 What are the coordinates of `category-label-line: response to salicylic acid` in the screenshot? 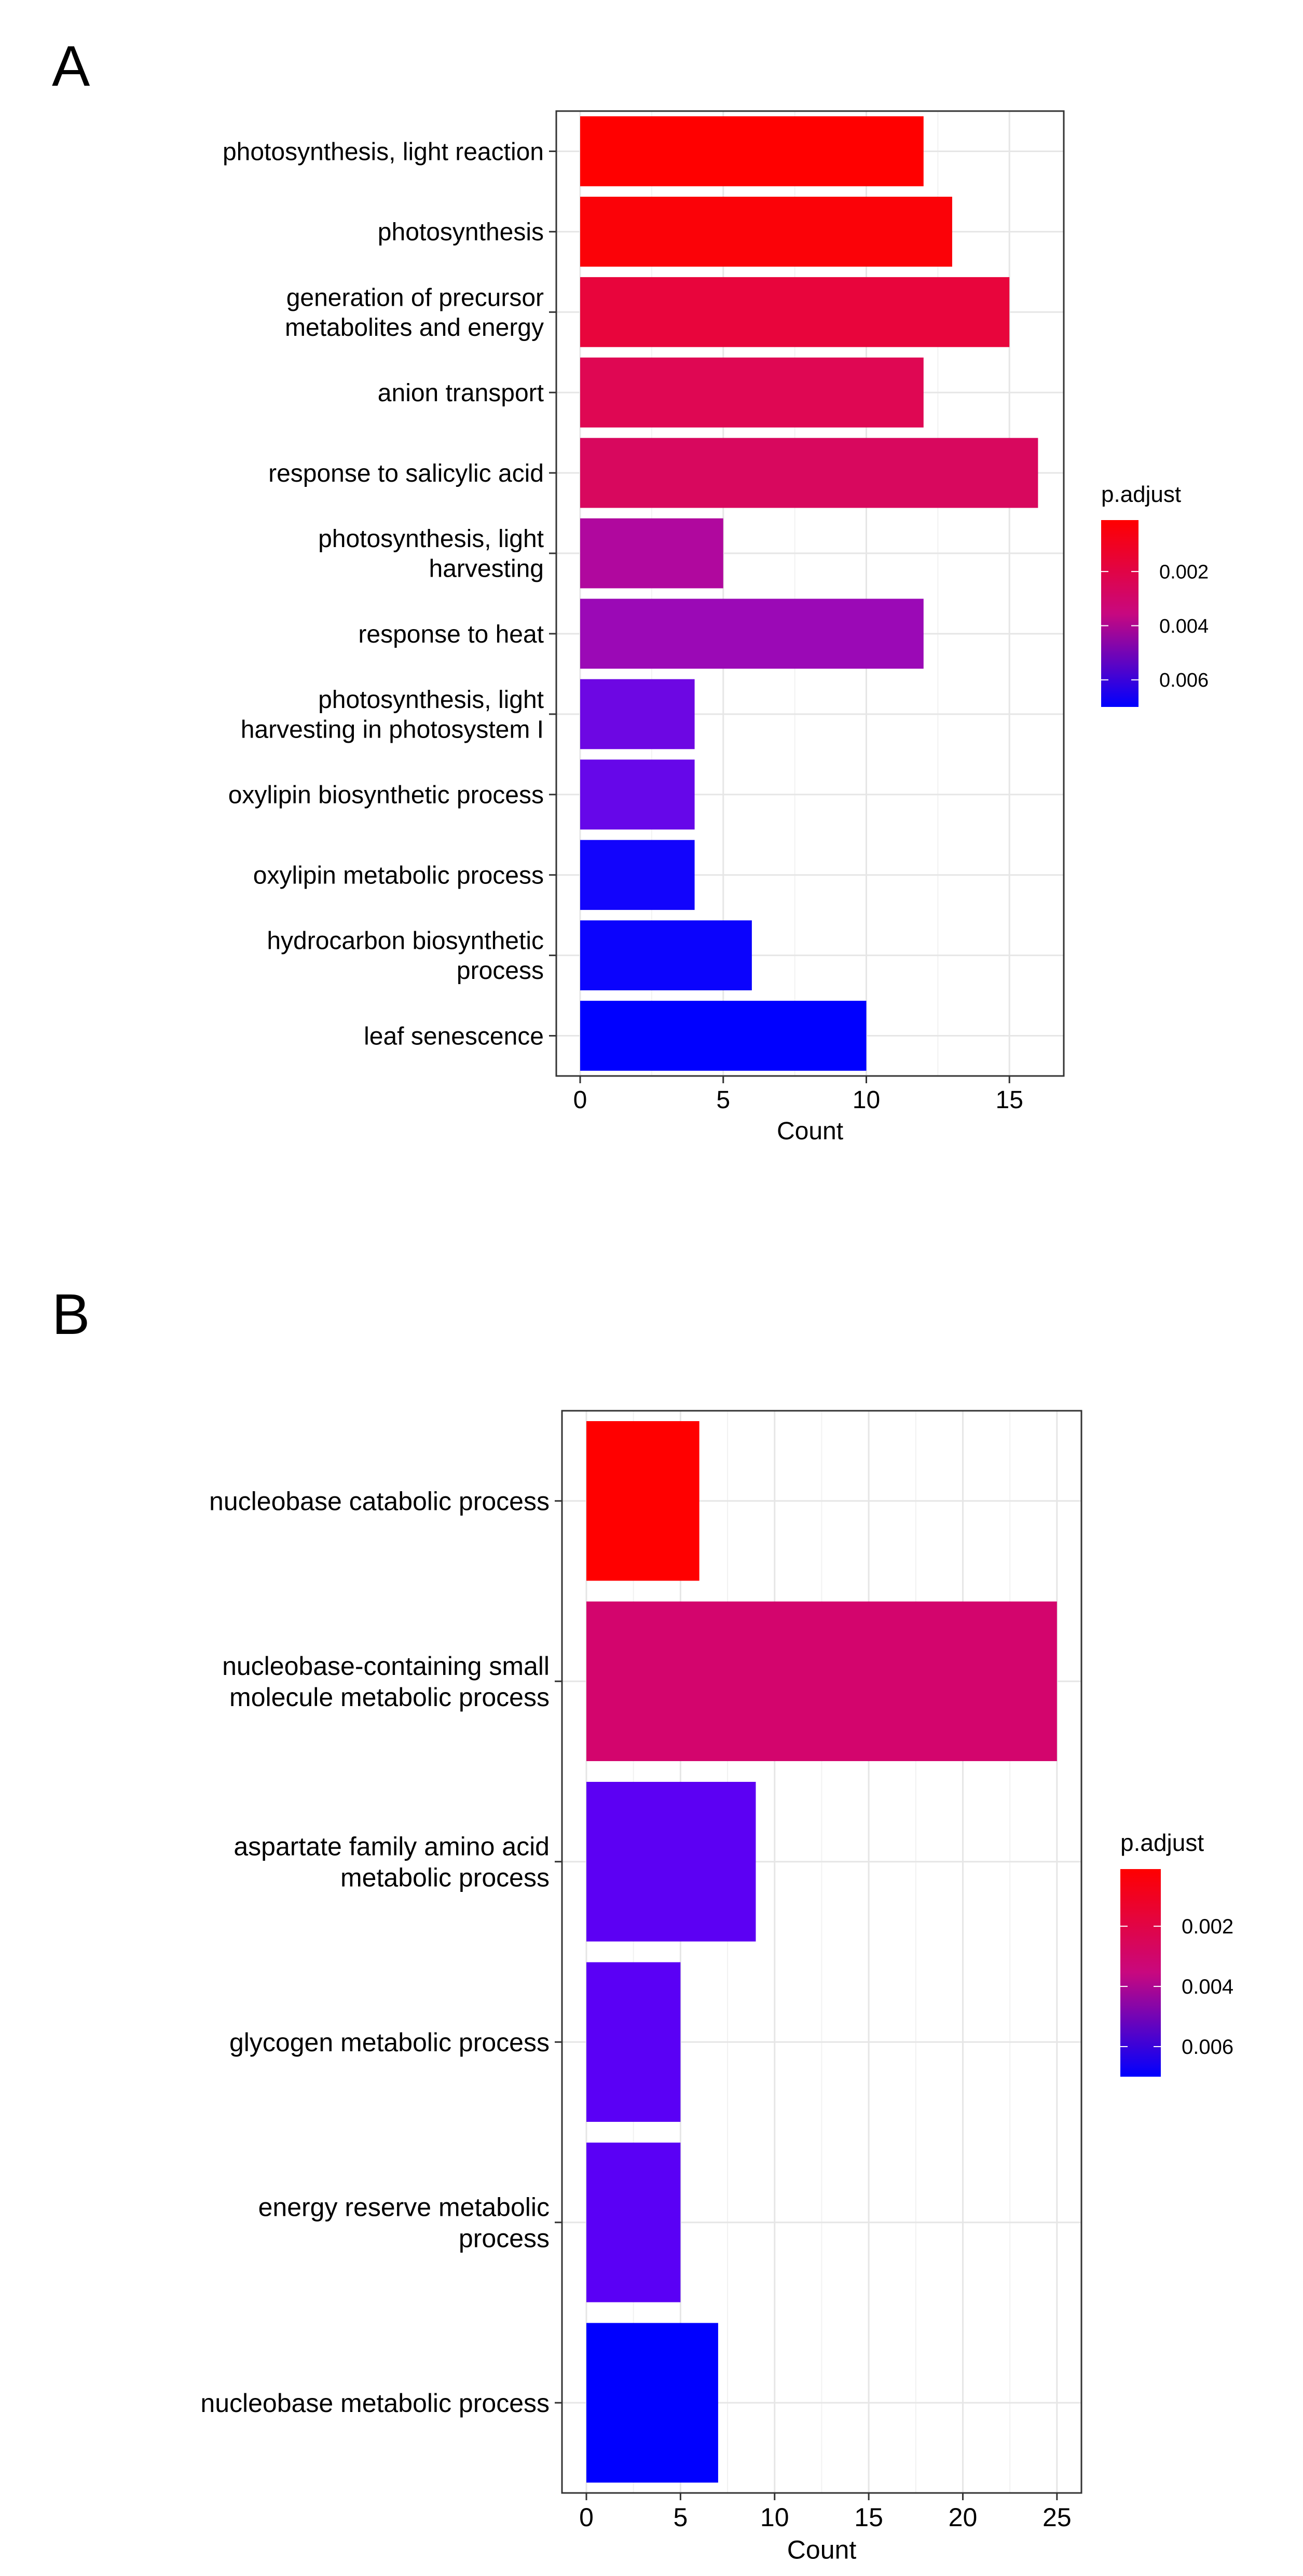 It's located at (406, 473).